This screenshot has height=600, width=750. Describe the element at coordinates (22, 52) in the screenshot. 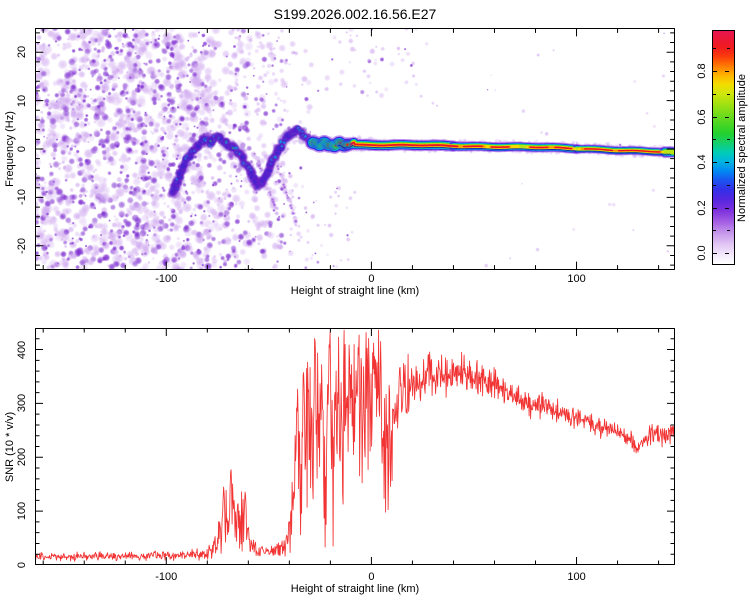

I see `top-y-tick-label: 20` at that location.